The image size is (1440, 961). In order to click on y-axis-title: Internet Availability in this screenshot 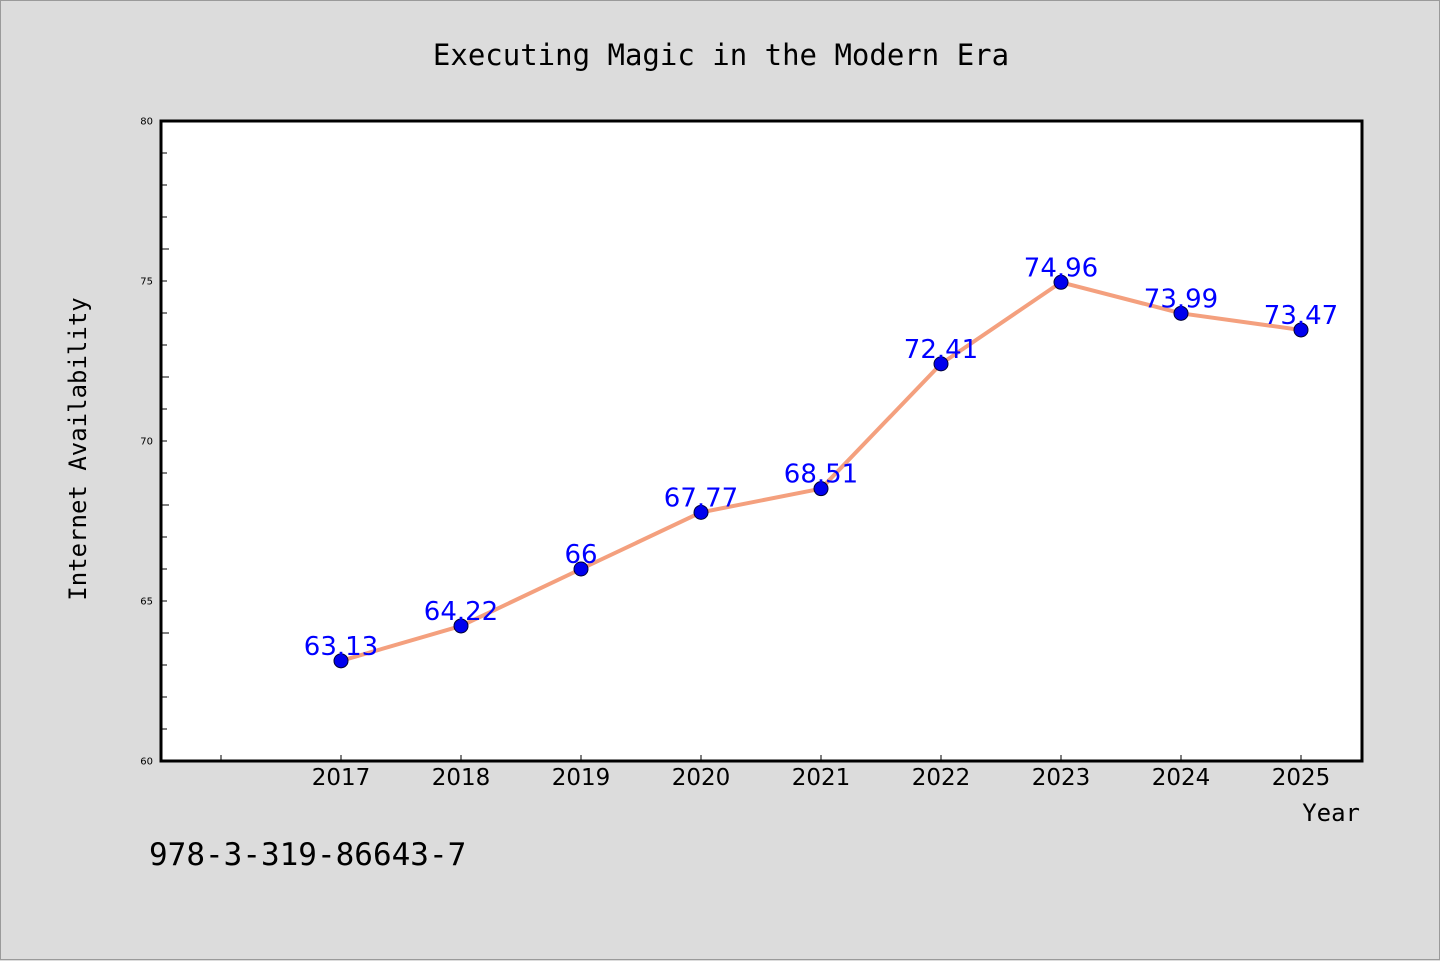, I will do `click(78, 448)`.